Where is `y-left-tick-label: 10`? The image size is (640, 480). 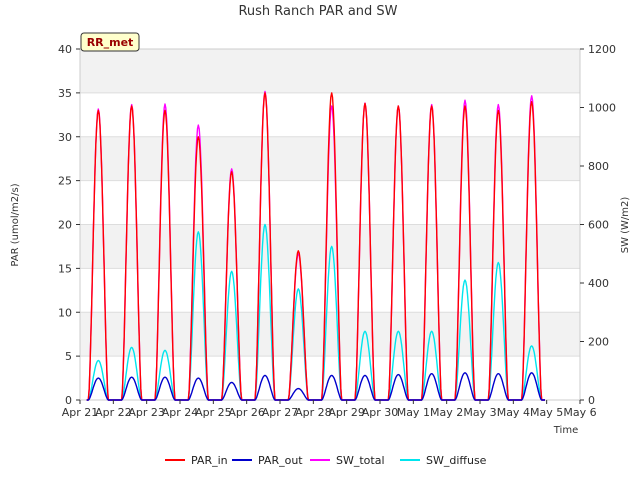
y-left-tick-label: 10 is located at coordinates (65, 312).